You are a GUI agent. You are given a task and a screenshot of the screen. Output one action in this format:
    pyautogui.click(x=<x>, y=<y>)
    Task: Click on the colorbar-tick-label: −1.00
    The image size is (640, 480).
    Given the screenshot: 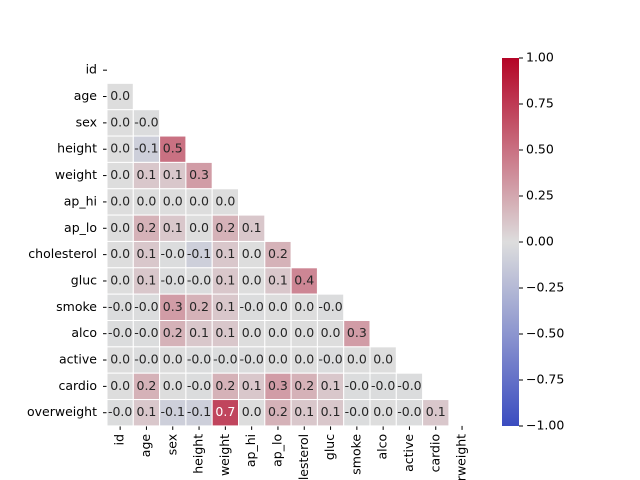 What is the action you would take?
    pyautogui.click(x=545, y=425)
    